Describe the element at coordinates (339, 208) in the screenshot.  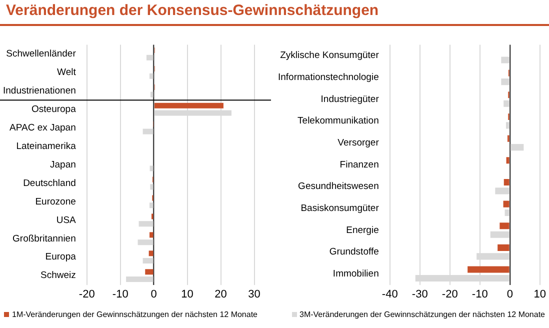
I see `y-tick-label: Basiskonsumgüter` at that location.